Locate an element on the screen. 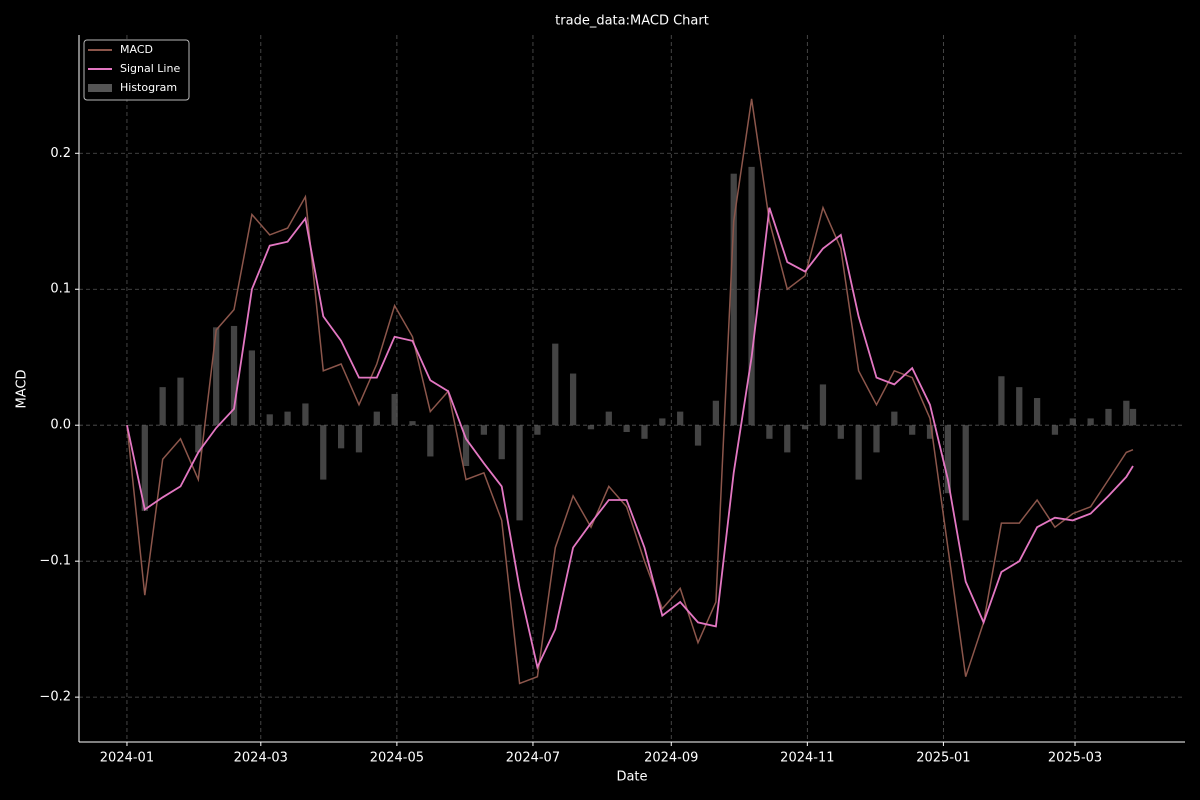  legend-label: Histogram is located at coordinates (148, 87).